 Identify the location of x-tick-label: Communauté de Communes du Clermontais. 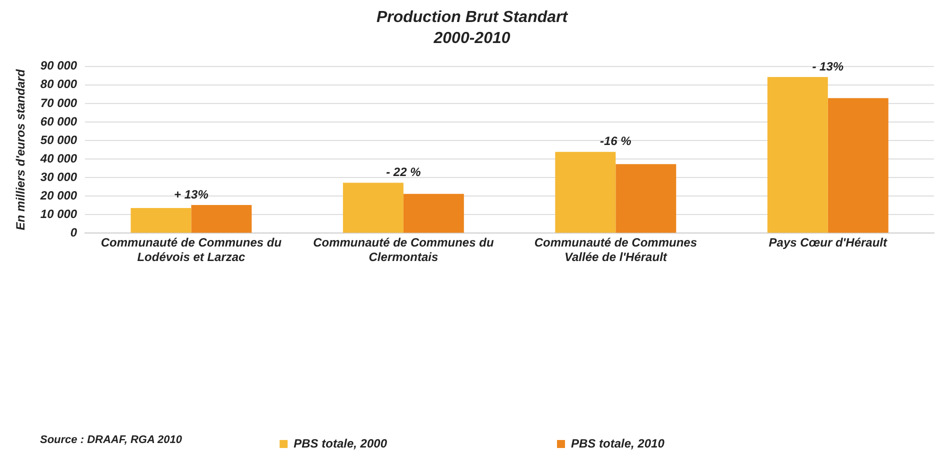
(403, 250).